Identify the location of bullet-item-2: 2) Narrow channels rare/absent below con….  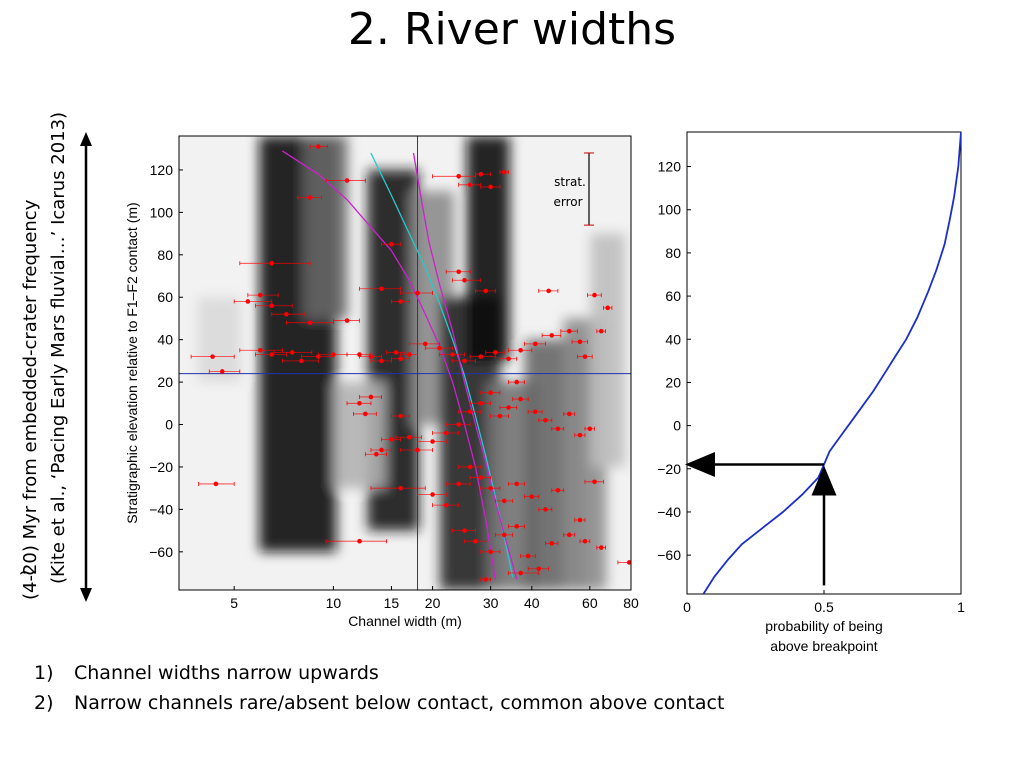
(379, 707).